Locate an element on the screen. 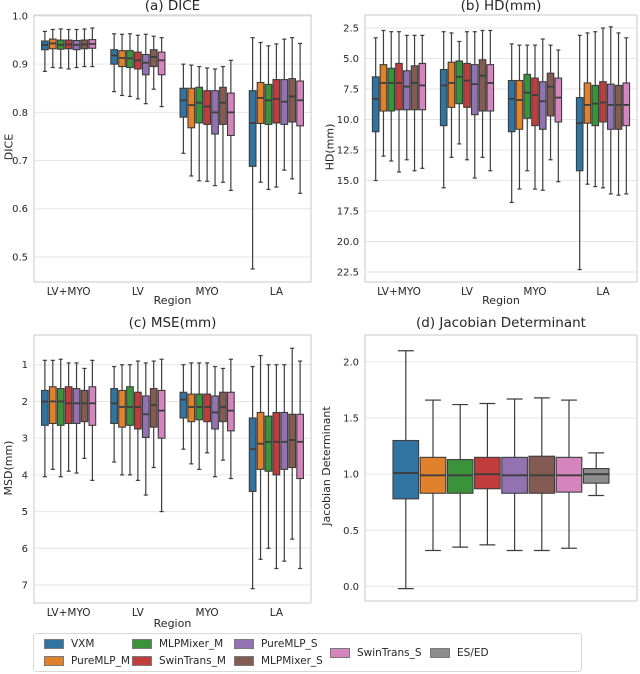  y-tick-label: 2 is located at coordinates (25, 402).